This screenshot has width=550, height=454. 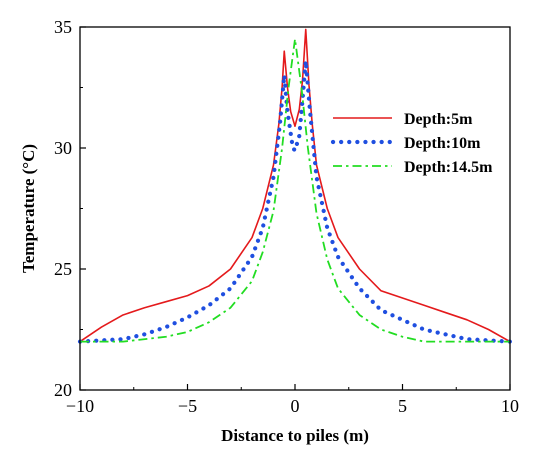 I want to click on legend-label-2: Depth:10m, so click(x=442, y=143).